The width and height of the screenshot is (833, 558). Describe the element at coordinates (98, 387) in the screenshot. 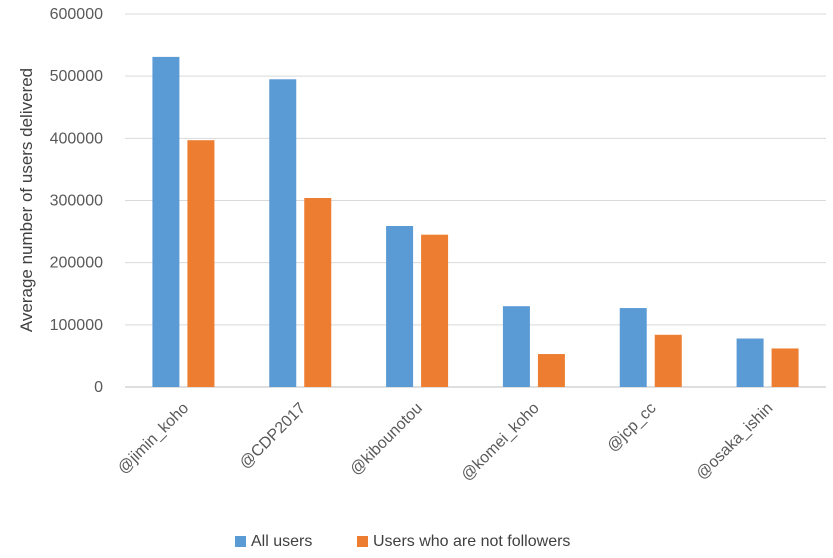

I see `y-tick-label: 0` at that location.